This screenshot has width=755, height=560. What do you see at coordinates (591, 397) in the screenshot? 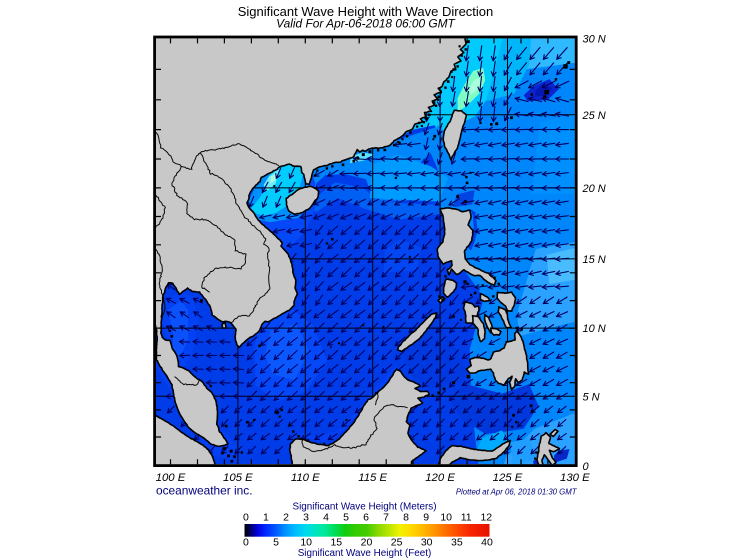
I see `svg-text: 5 N` at bounding box center [591, 397].